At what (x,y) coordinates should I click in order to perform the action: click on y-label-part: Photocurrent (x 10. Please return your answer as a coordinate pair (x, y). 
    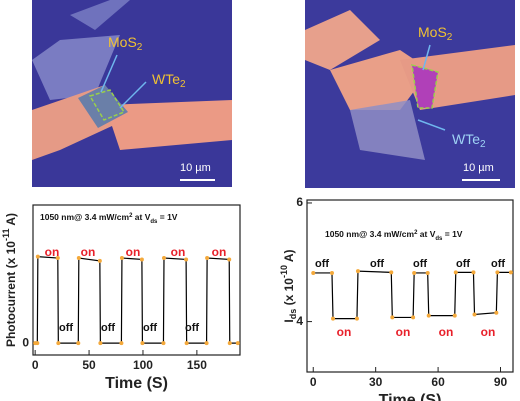
    Looking at the image, I should click on (11, 294).